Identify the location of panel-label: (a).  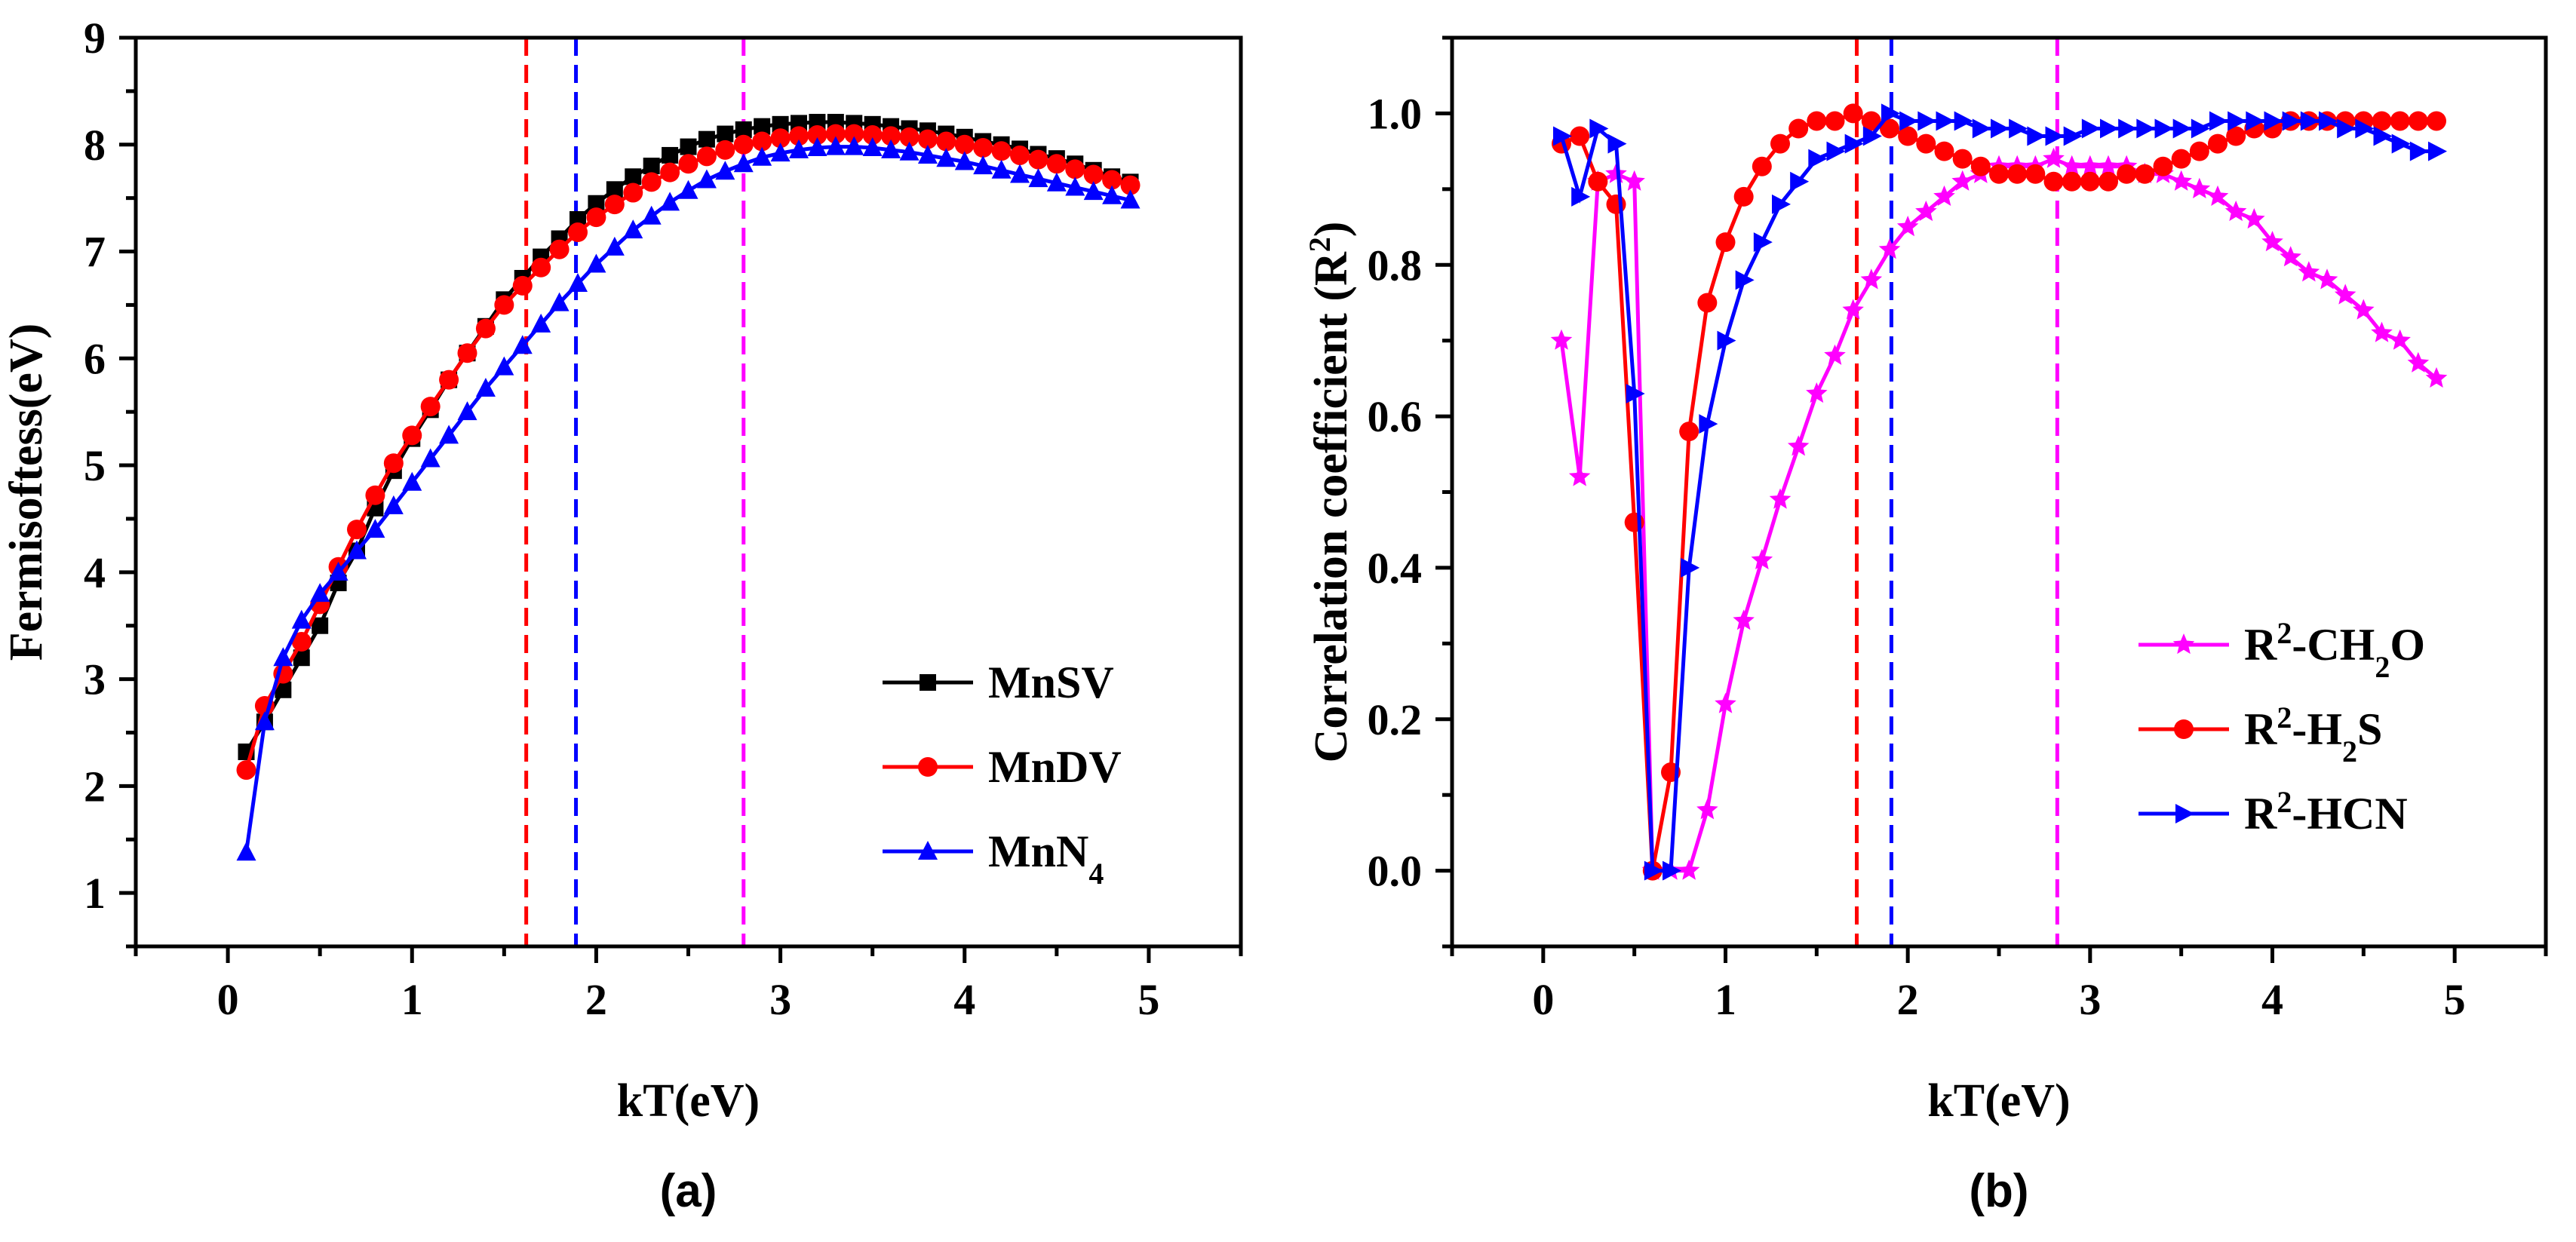
(688, 1191).